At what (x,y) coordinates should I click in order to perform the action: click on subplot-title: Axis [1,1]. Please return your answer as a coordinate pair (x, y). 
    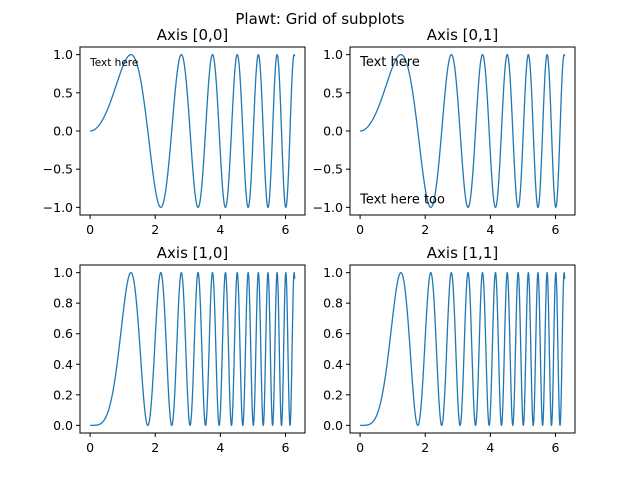
    Looking at the image, I should click on (462, 253).